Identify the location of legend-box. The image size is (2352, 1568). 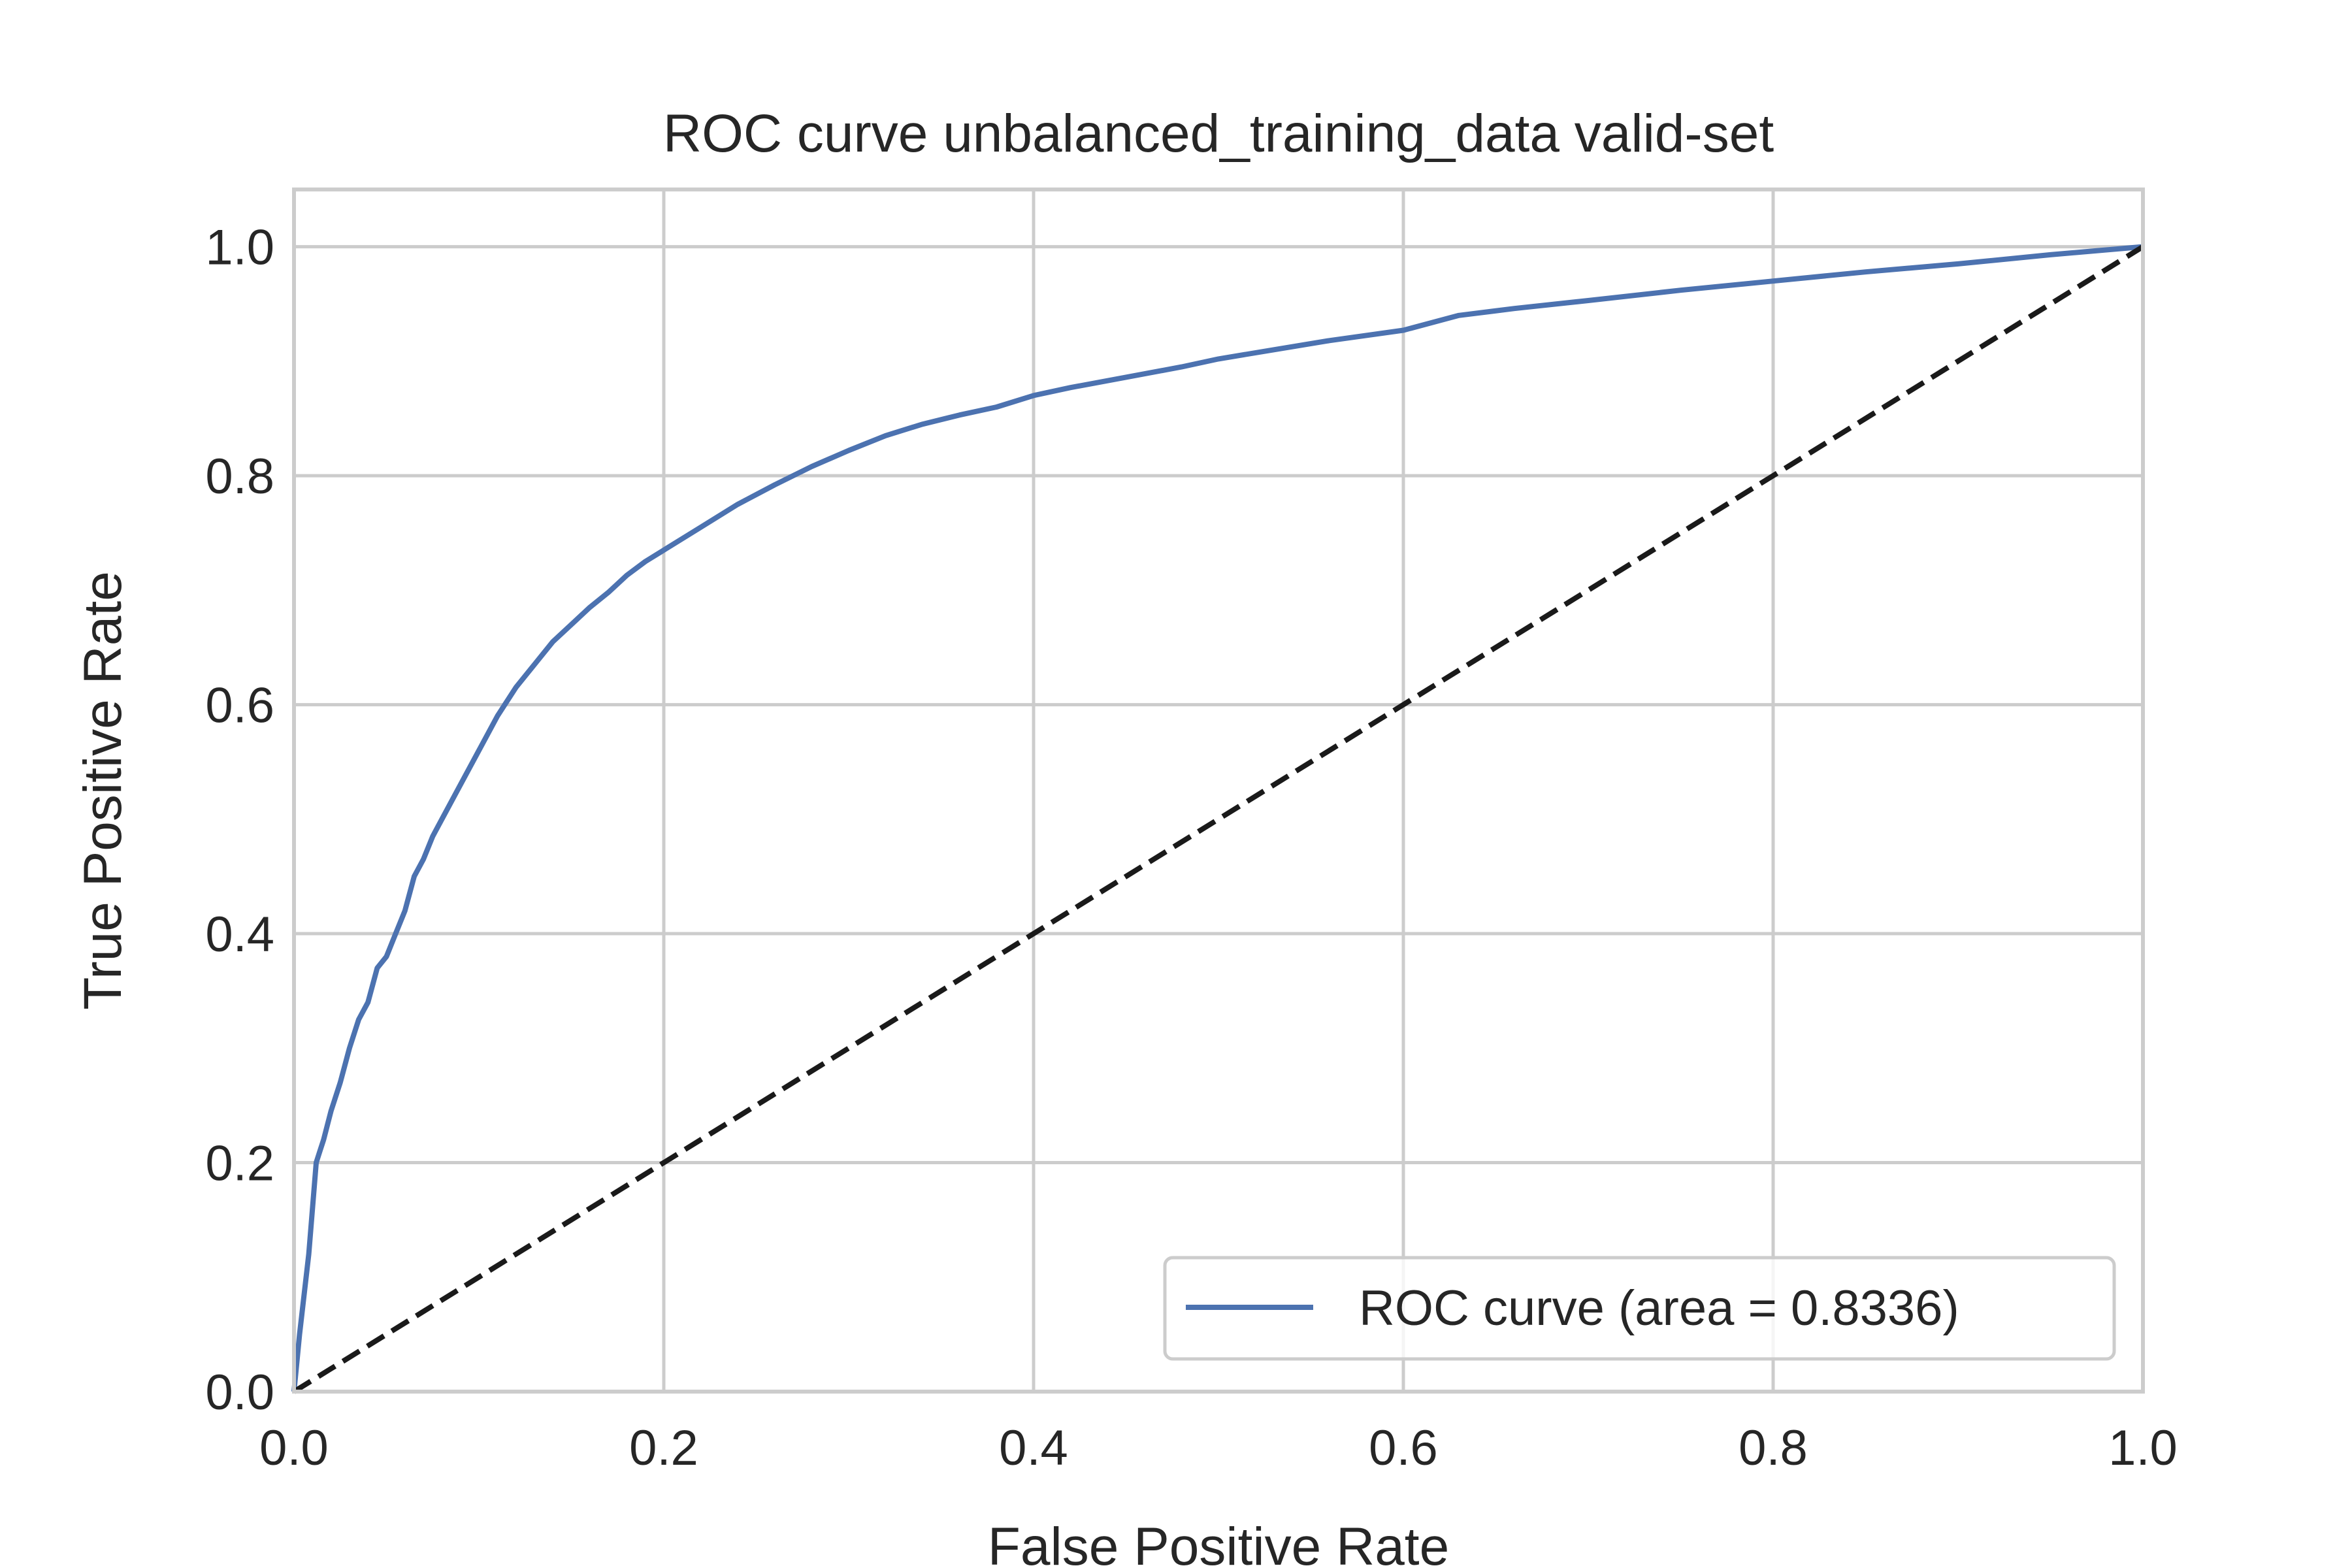
(1639, 1308).